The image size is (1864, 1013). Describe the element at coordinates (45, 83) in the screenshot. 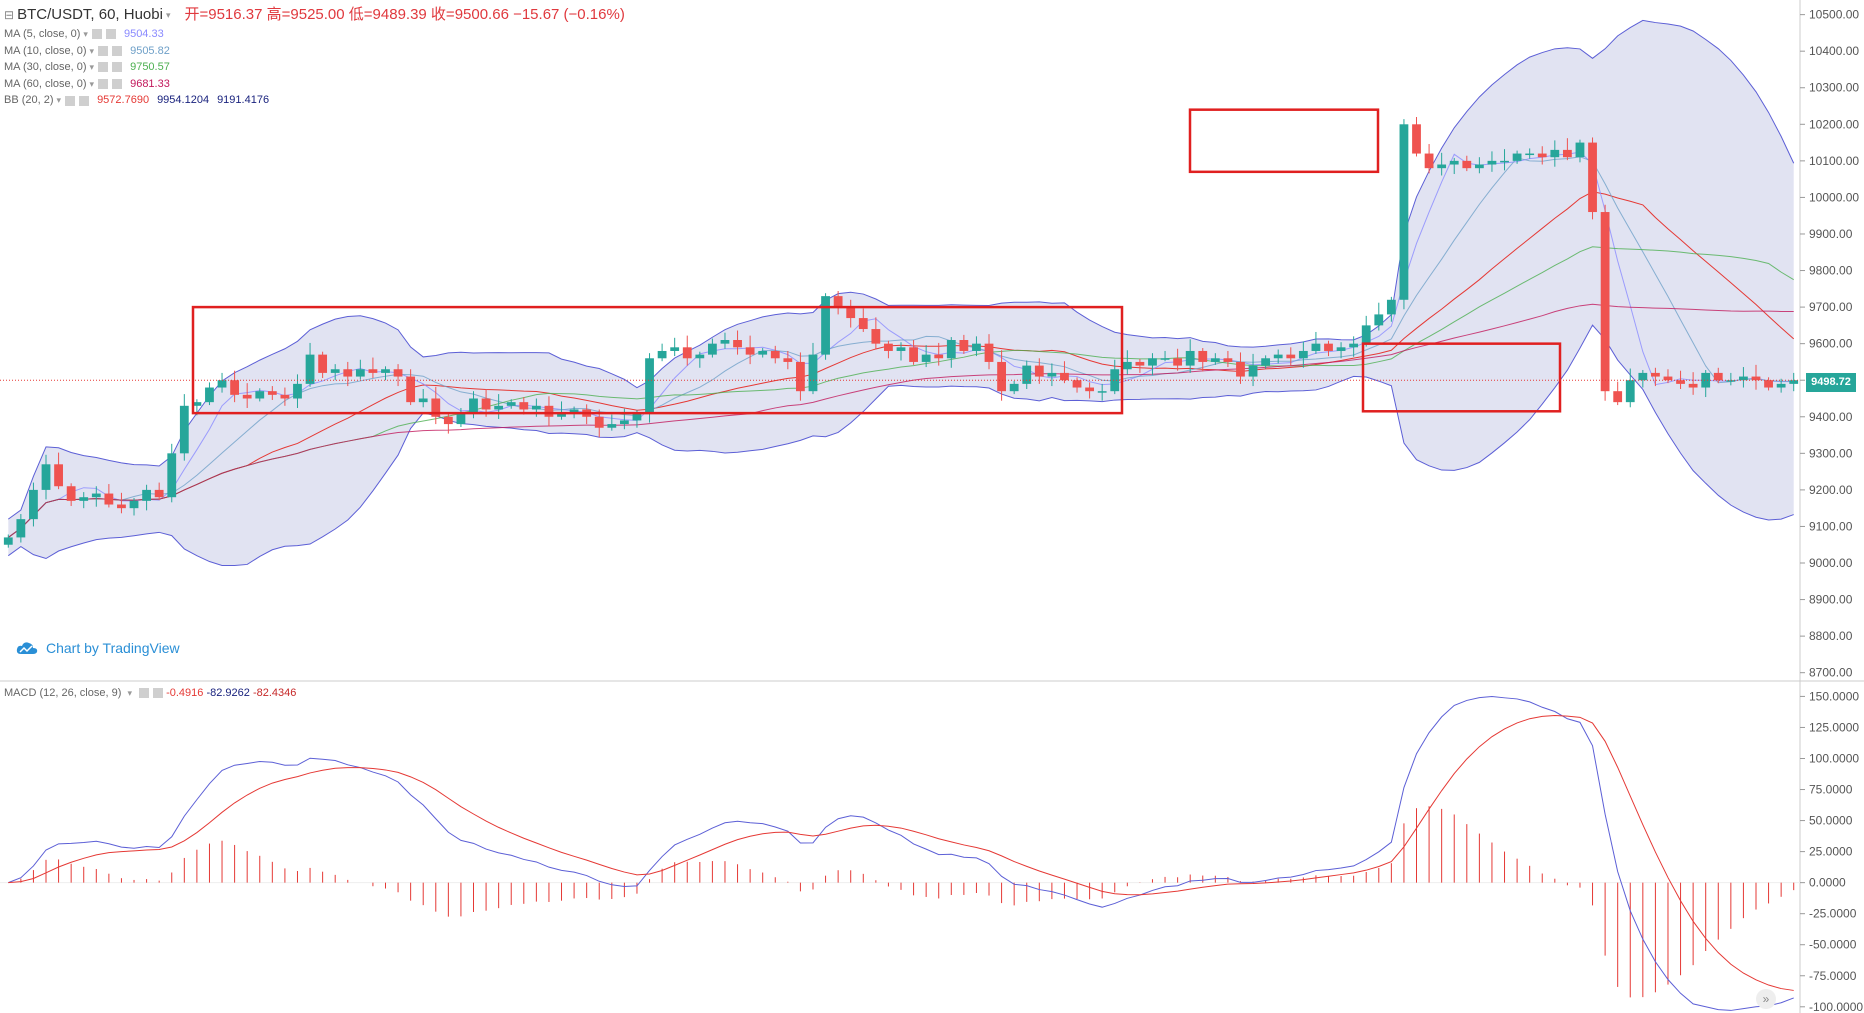

I see `indicator-label: MA (60, close, 0)` at that location.